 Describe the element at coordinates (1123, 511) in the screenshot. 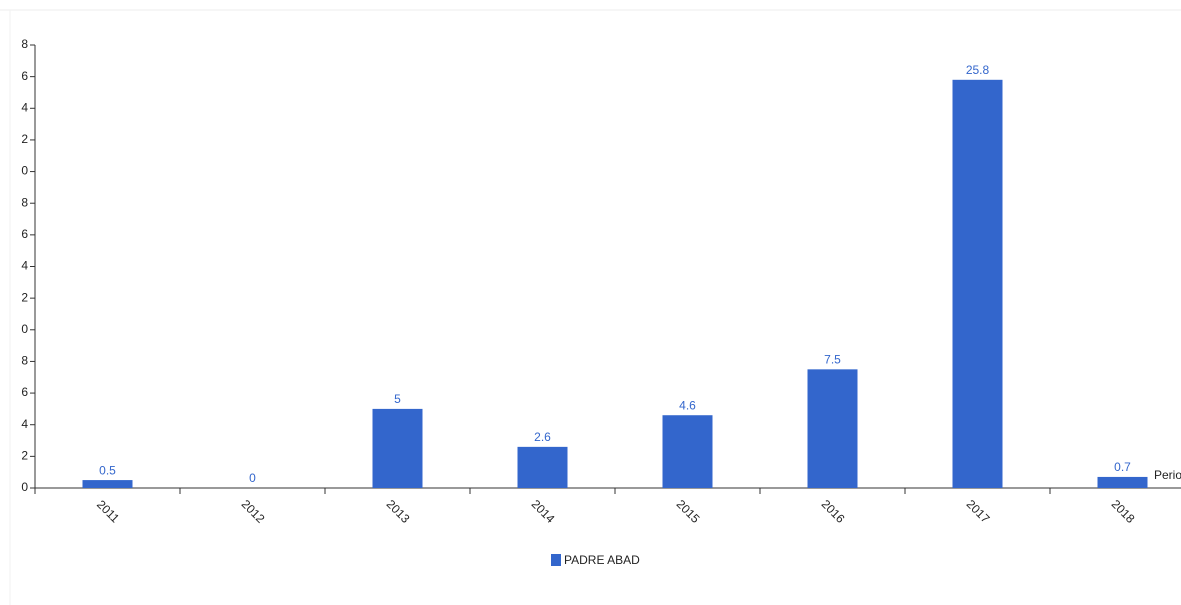

I see `x-tick-label: 2018` at that location.